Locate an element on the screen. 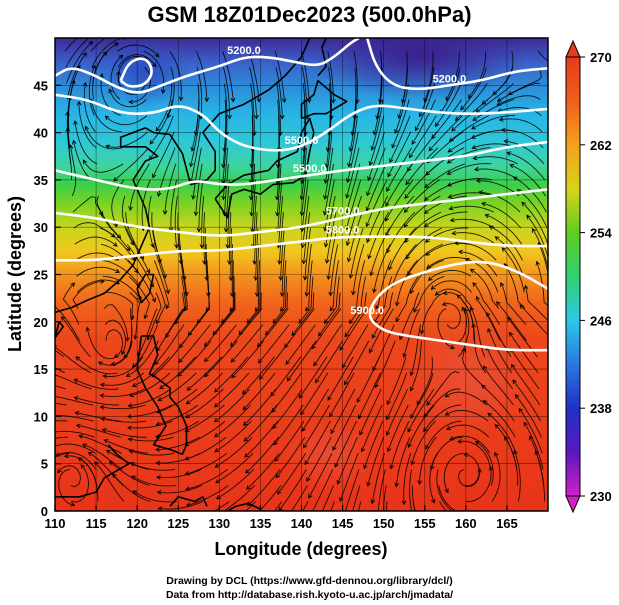  contour-label: 5500.0 is located at coordinates (302, 141).